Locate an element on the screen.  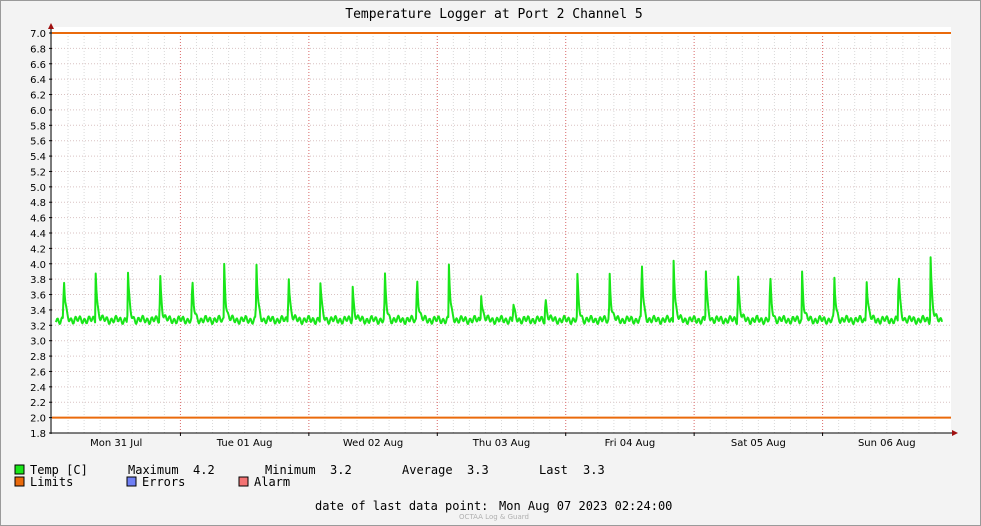
y-tick-label: 6.8 is located at coordinates (38, 49).